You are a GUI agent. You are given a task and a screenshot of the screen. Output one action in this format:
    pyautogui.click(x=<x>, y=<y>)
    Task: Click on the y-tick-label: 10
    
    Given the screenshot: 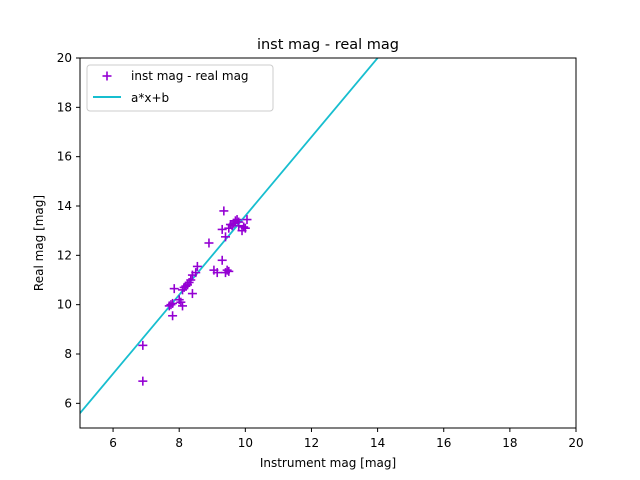 What is the action you would take?
    pyautogui.click(x=64, y=305)
    